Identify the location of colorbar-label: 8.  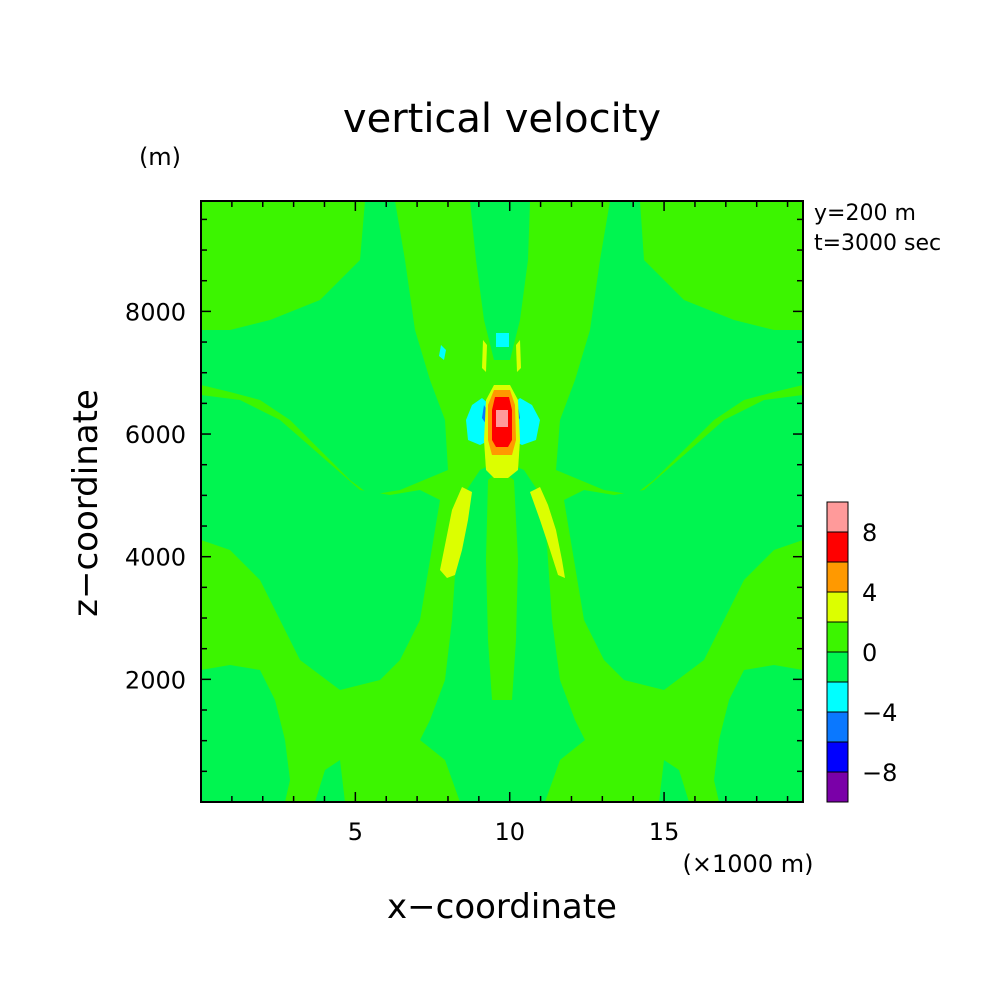
(869, 533).